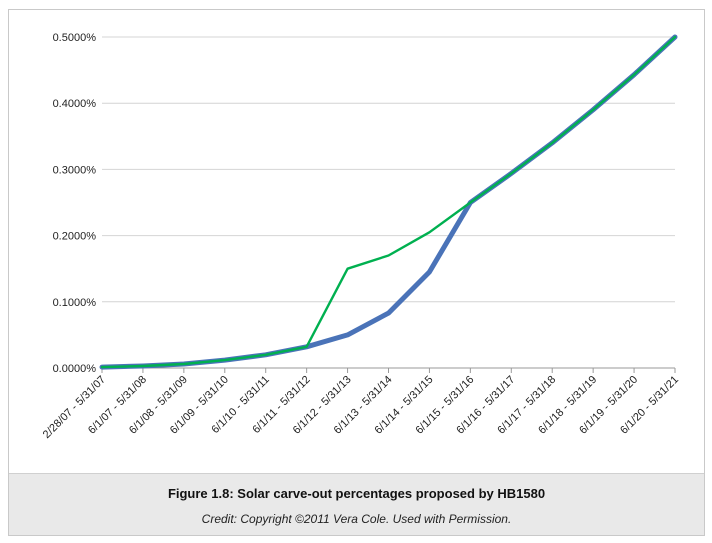 The height and width of the screenshot is (543, 712). What do you see at coordinates (75, 170) in the screenshot?
I see `y-tick-label: 0.3000%` at bounding box center [75, 170].